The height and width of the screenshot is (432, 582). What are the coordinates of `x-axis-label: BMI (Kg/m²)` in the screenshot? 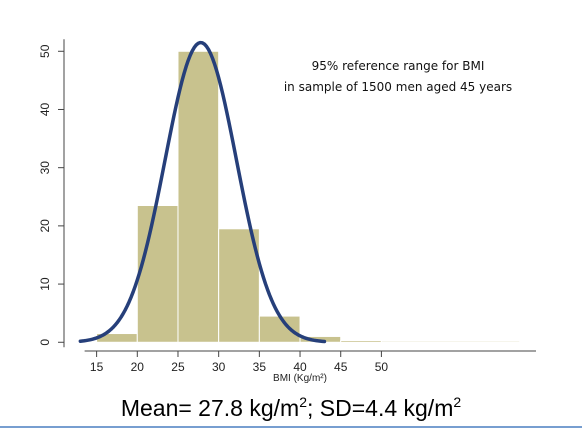 It's located at (300, 378).